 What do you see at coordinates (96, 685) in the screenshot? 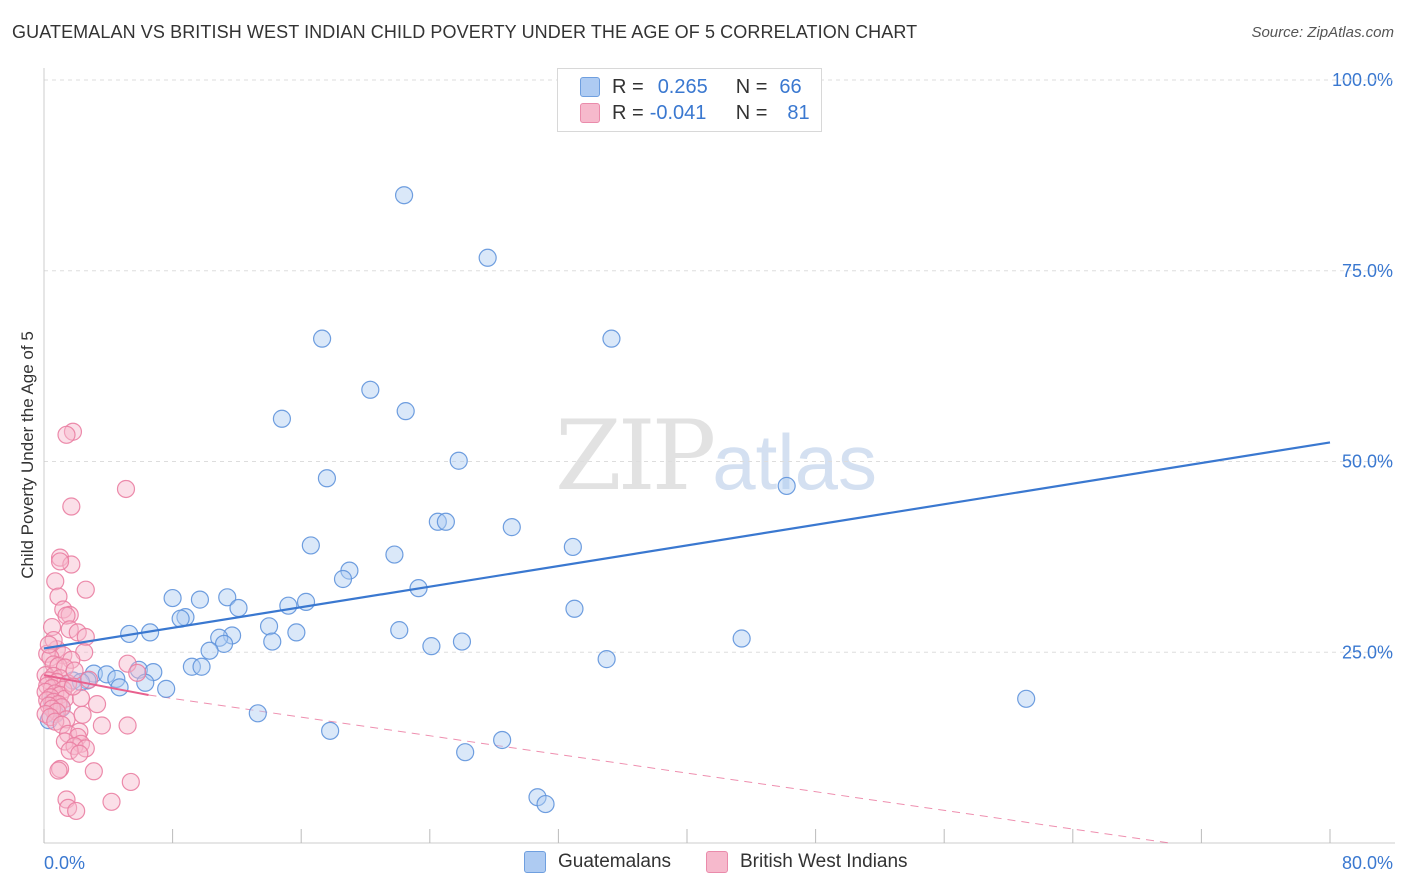
I see `trendline-british-west-indians-solid` at bounding box center [96, 685].